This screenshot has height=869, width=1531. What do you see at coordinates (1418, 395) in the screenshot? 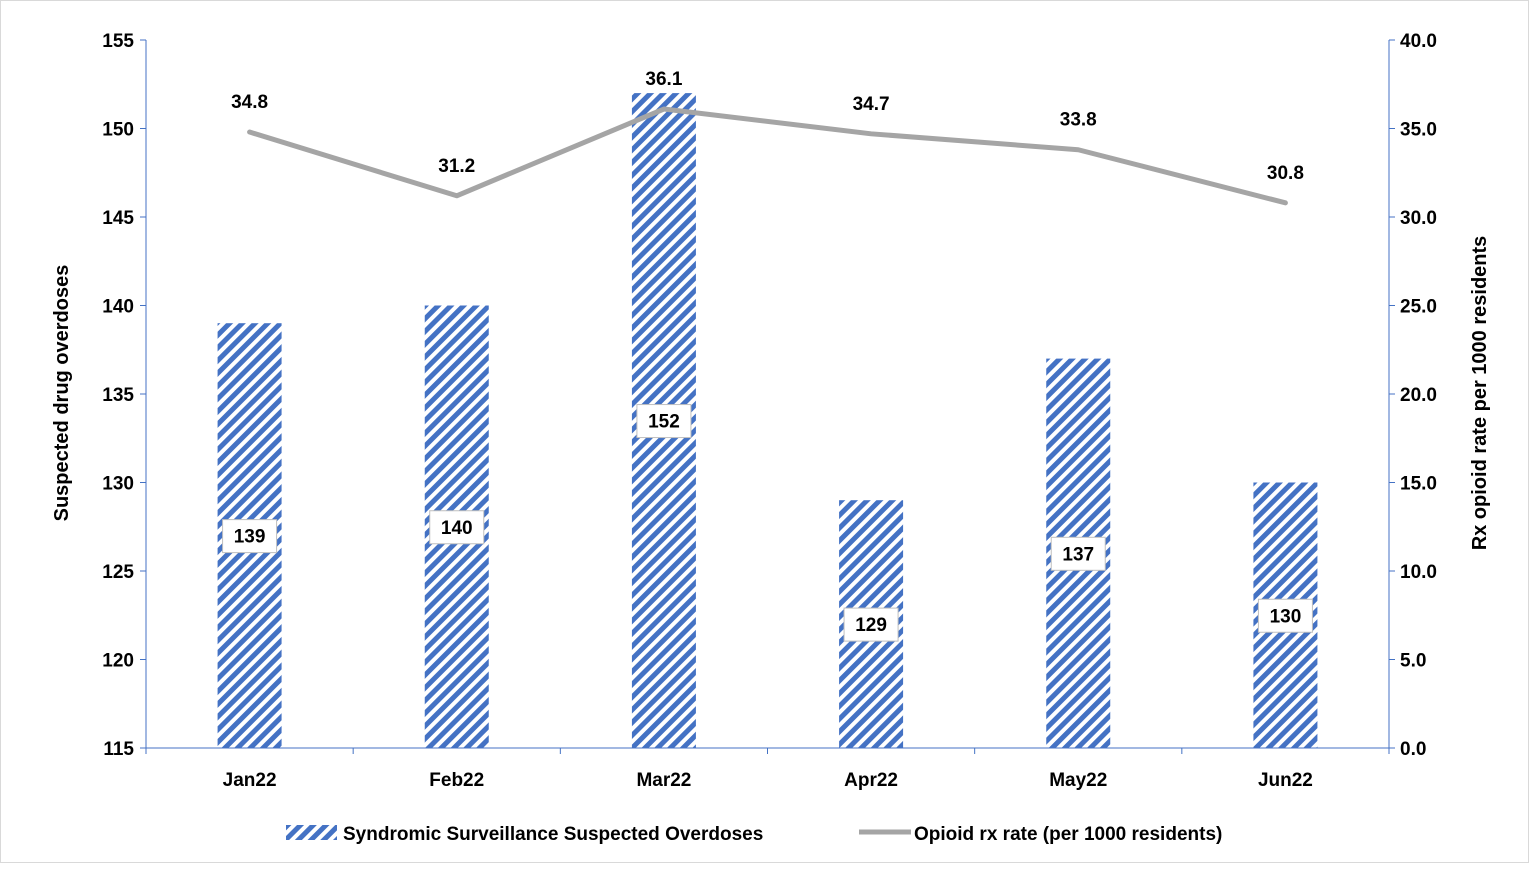
I see `y2-tick-label: 20.0` at bounding box center [1418, 395].